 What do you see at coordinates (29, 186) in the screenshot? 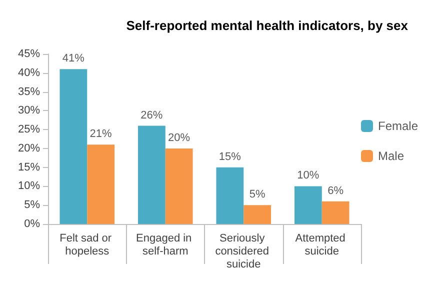
I see `y-tick-label: 10%` at bounding box center [29, 186].